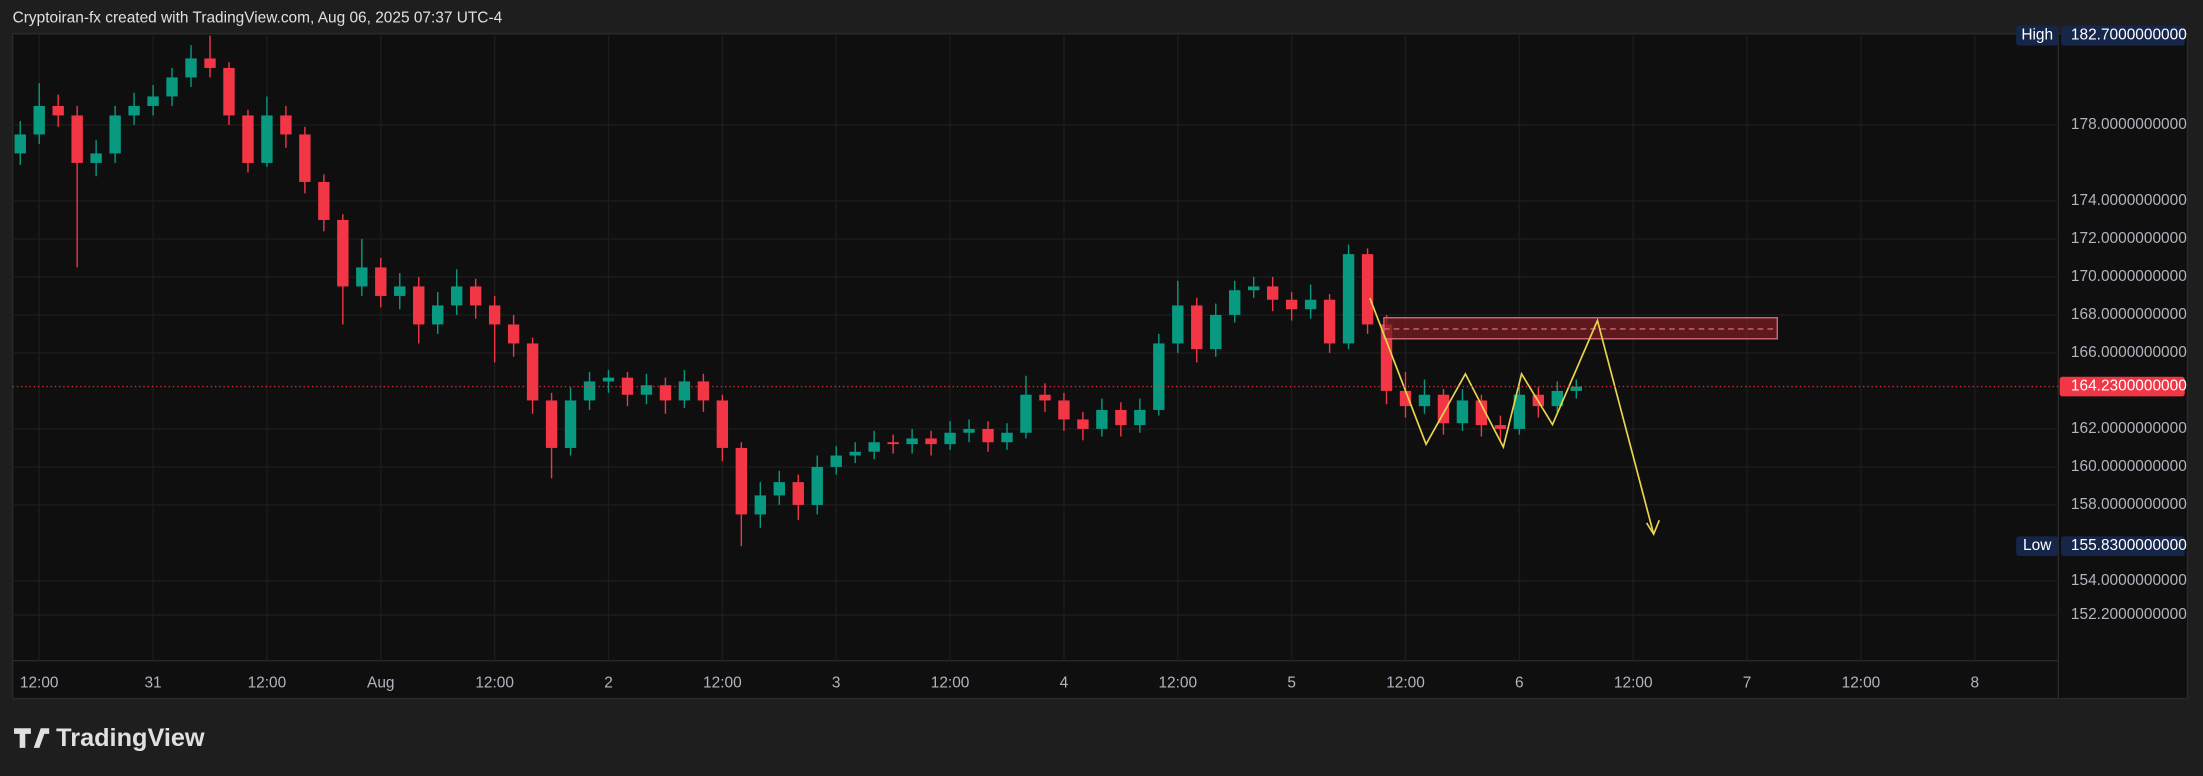 The width and height of the screenshot is (2203, 776). I want to click on high-marker-text: High, so click(2037, 35).